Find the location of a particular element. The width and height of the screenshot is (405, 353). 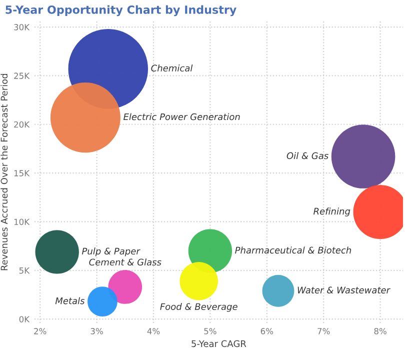

x-tick-label: 8% is located at coordinates (380, 331).